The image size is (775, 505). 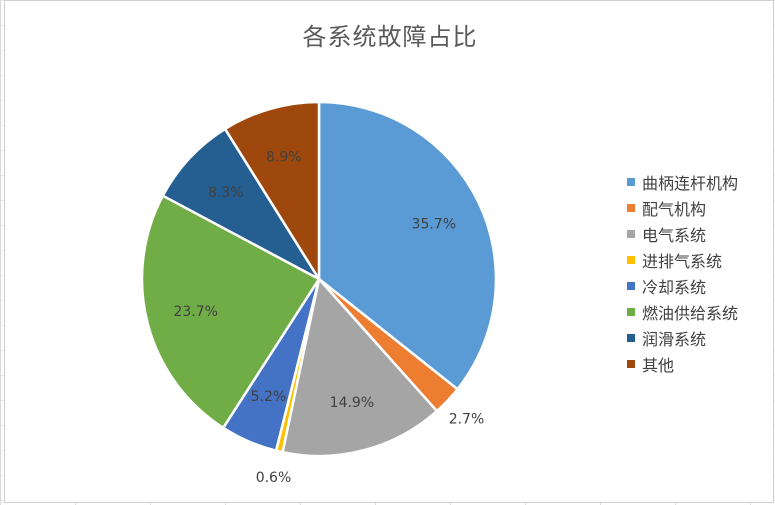 What do you see at coordinates (674, 287) in the screenshot?
I see `legend-label: 冷却系统` at bounding box center [674, 287].